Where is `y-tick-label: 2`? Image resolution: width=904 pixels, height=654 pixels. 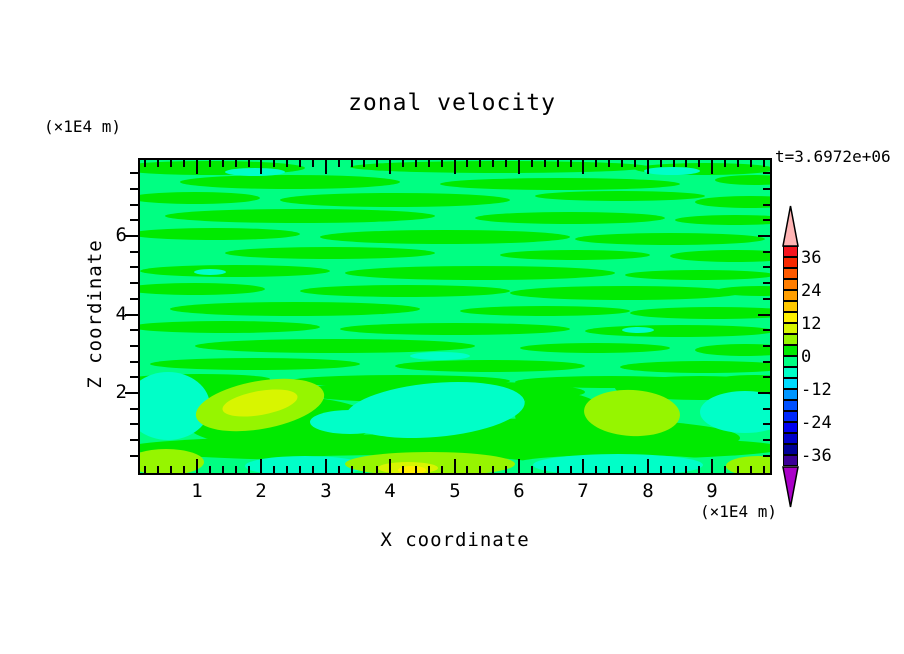 y-tick-label: 2 is located at coordinates (121, 392).